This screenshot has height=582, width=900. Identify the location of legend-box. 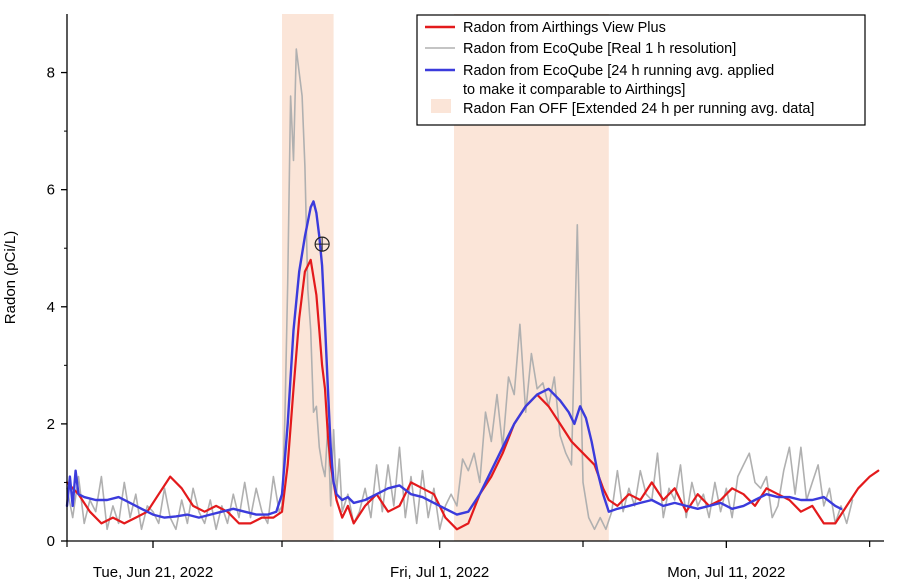
(641, 70).